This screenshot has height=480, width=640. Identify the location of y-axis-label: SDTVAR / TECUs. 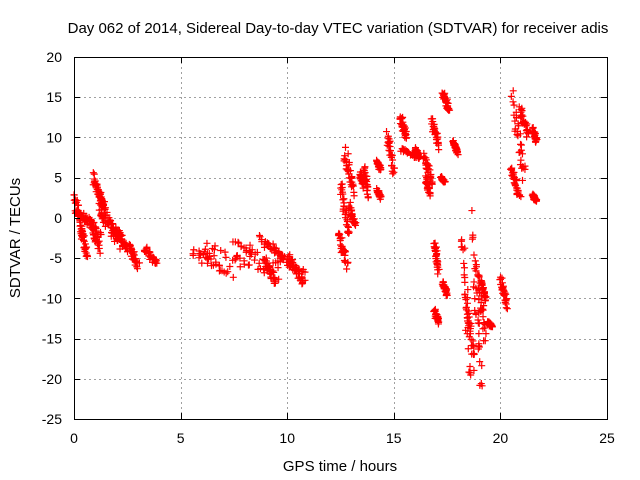
(15, 238).